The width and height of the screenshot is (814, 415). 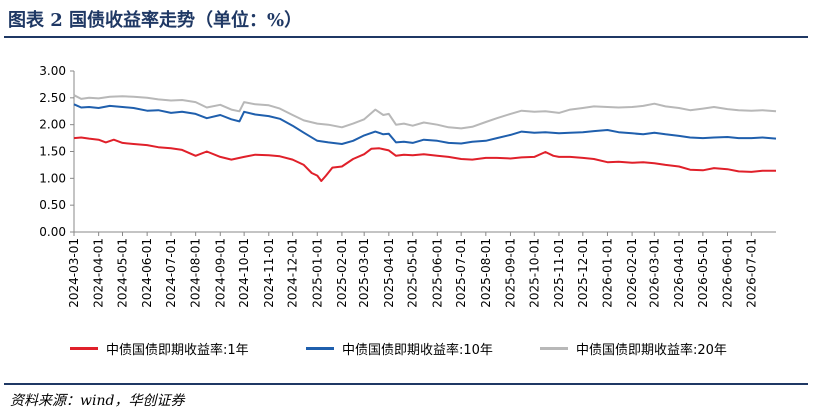 What do you see at coordinates (413, 273) in the screenshot?
I see `x-tick-label: 2025-05-01` at bounding box center [413, 273].